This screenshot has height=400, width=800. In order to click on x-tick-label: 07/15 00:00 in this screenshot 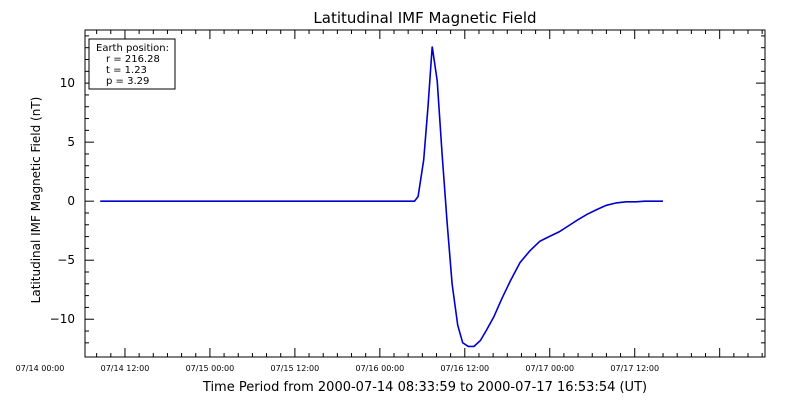, I will do `click(210, 368)`.